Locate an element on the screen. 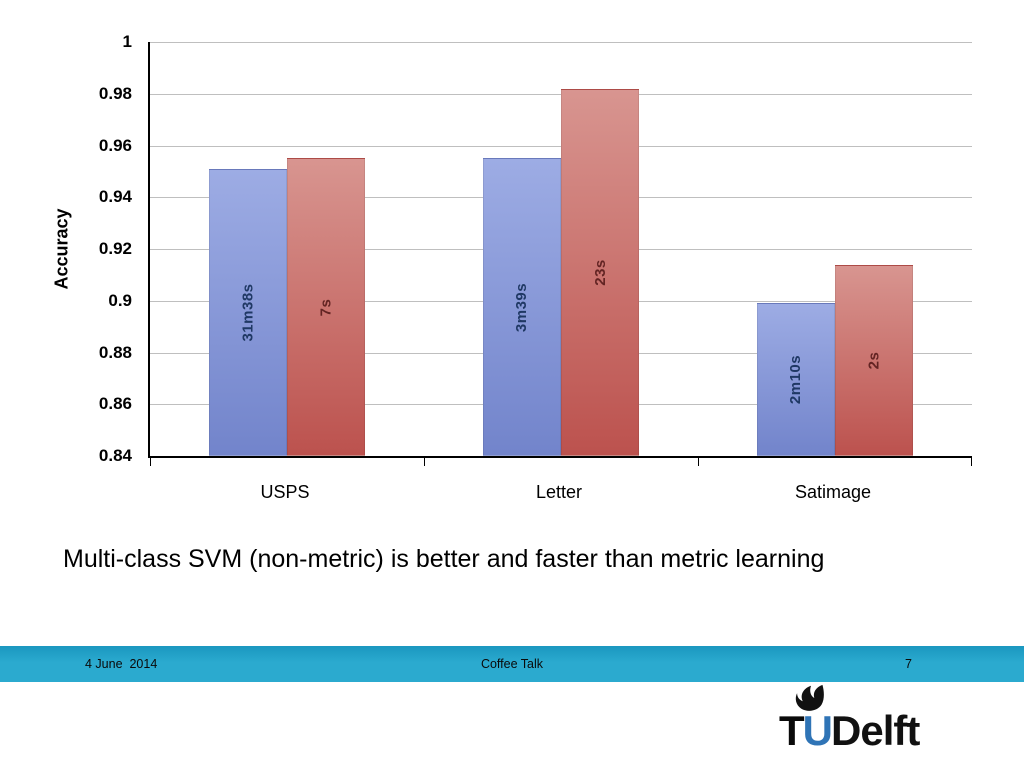  bar-satimage-metric-learning-blue: 2m10s is located at coordinates (796, 379).